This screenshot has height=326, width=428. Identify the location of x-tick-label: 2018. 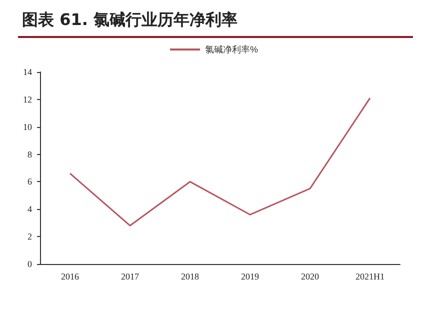
(190, 277).